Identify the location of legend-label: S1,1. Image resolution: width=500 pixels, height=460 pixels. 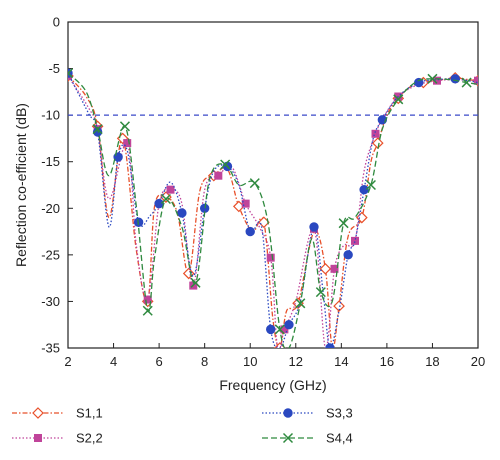
(89, 413).